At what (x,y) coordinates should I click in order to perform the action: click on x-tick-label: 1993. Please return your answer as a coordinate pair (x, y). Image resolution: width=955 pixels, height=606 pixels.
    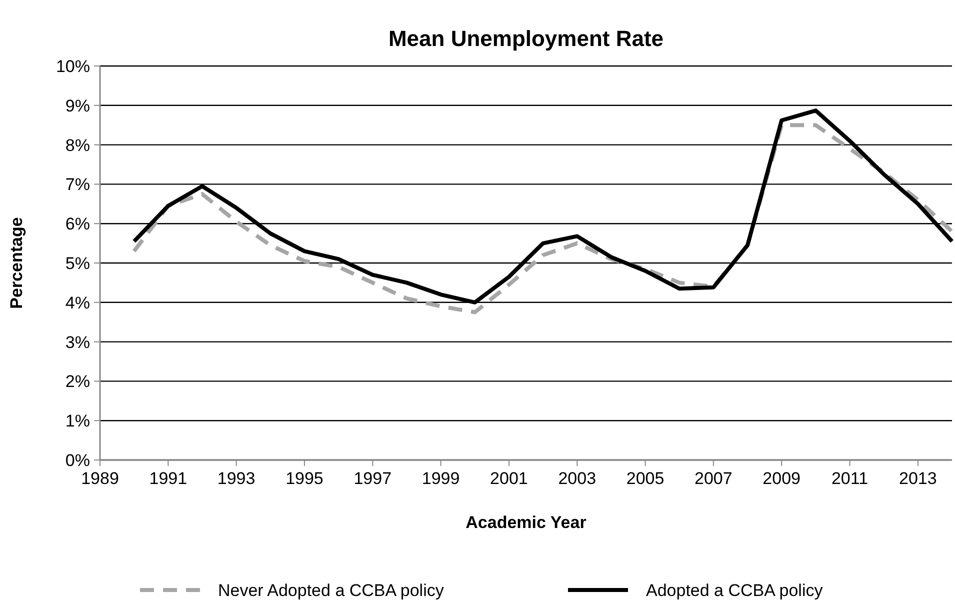
    Looking at the image, I should click on (236, 478).